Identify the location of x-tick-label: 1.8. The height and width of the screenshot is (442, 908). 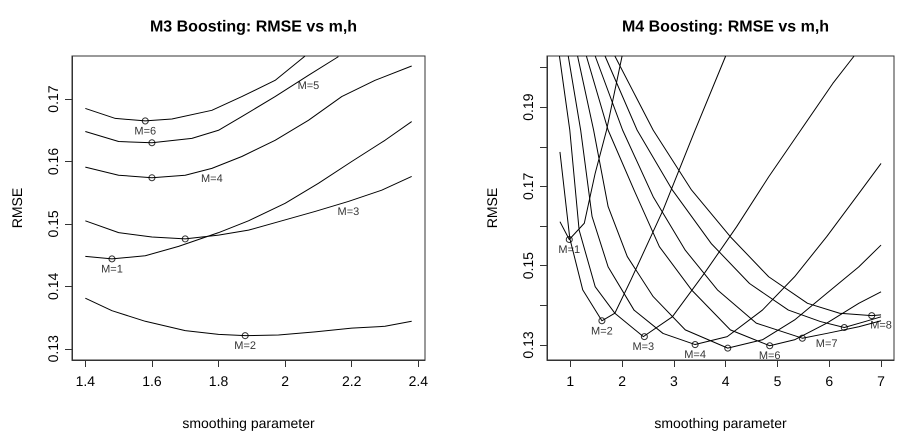
(218, 381).